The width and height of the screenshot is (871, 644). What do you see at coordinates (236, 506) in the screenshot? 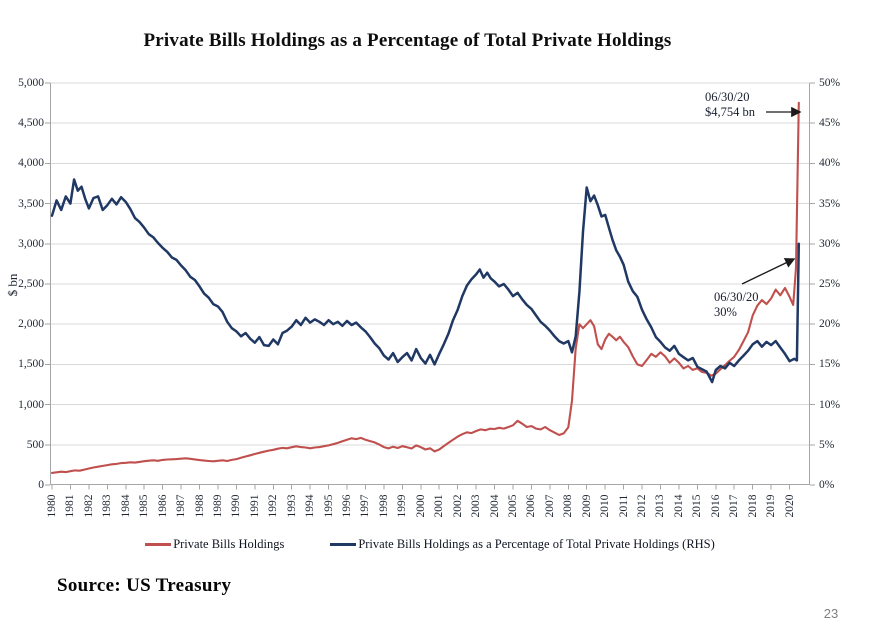
I see `x-axis-tick-label: 1990` at bounding box center [236, 506].